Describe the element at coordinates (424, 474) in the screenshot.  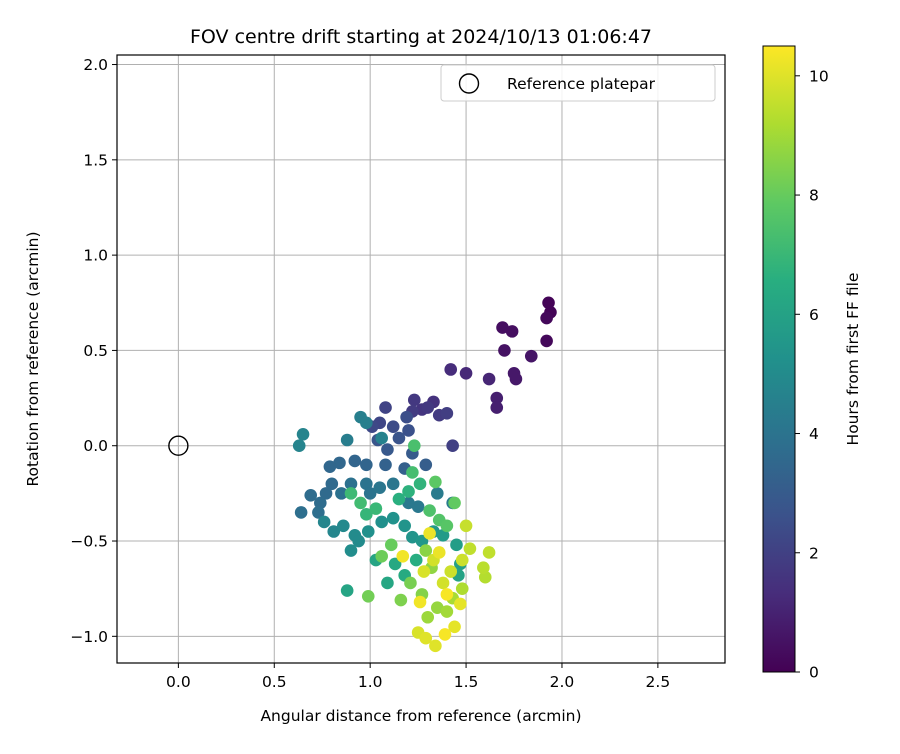
I see `scatter-points` at that location.